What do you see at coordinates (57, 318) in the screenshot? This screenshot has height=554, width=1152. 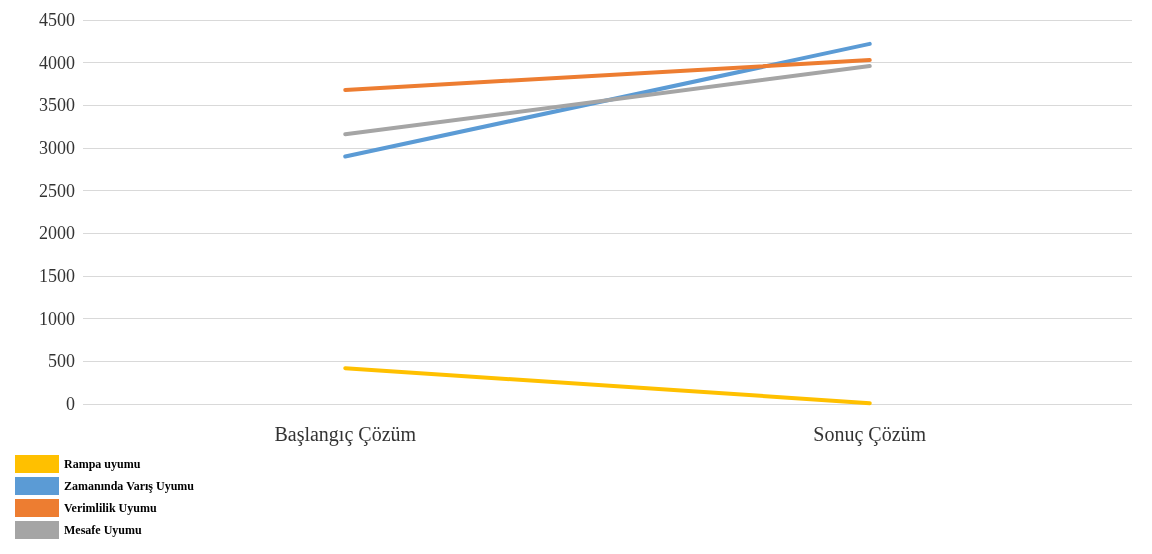 I see `y-tick-label: 1000` at bounding box center [57, 318].